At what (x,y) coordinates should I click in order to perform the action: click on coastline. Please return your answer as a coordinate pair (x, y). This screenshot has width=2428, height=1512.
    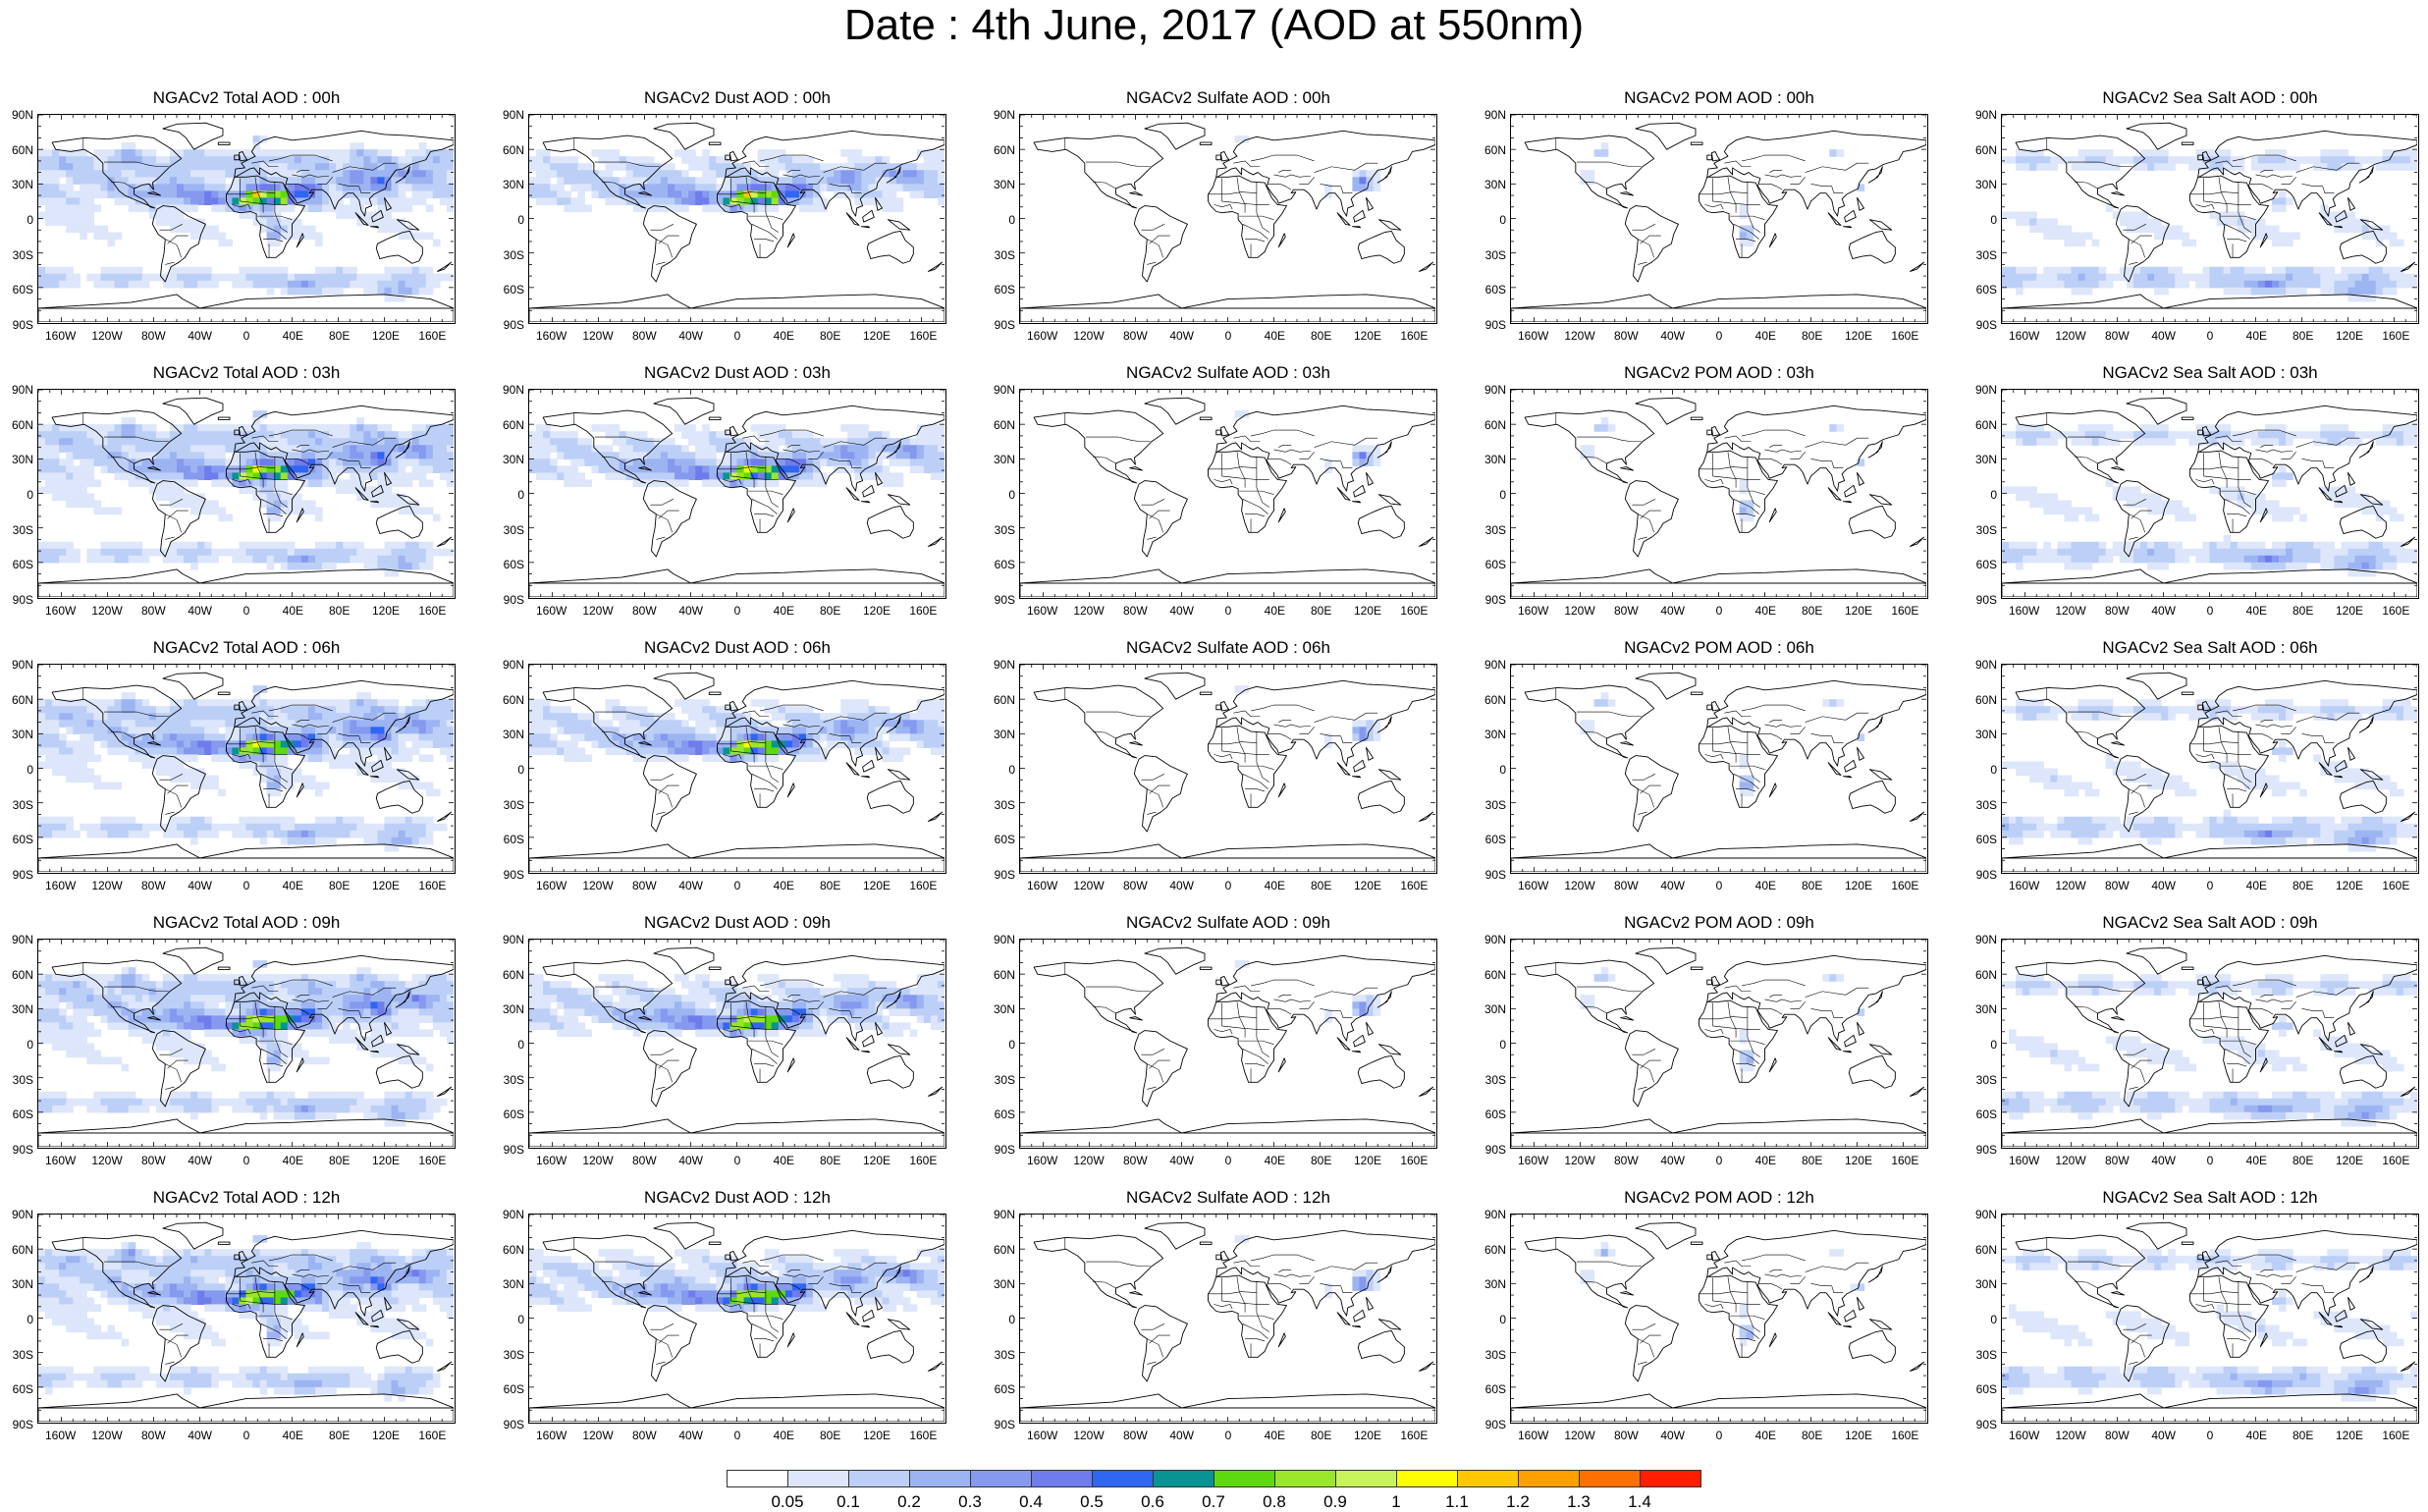
    Looking at the image, I should click on (154, 744).